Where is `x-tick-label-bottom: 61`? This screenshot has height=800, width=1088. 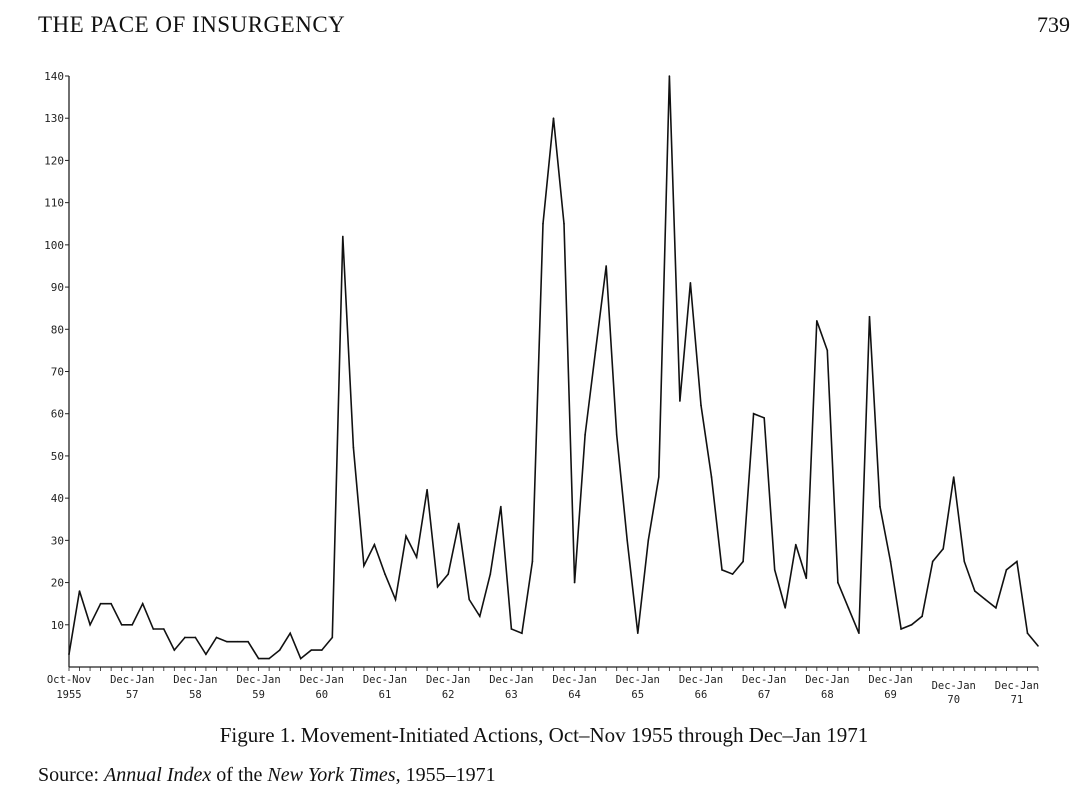 x-tick-label-bottom: 61 is located at coordinates (385, 695).